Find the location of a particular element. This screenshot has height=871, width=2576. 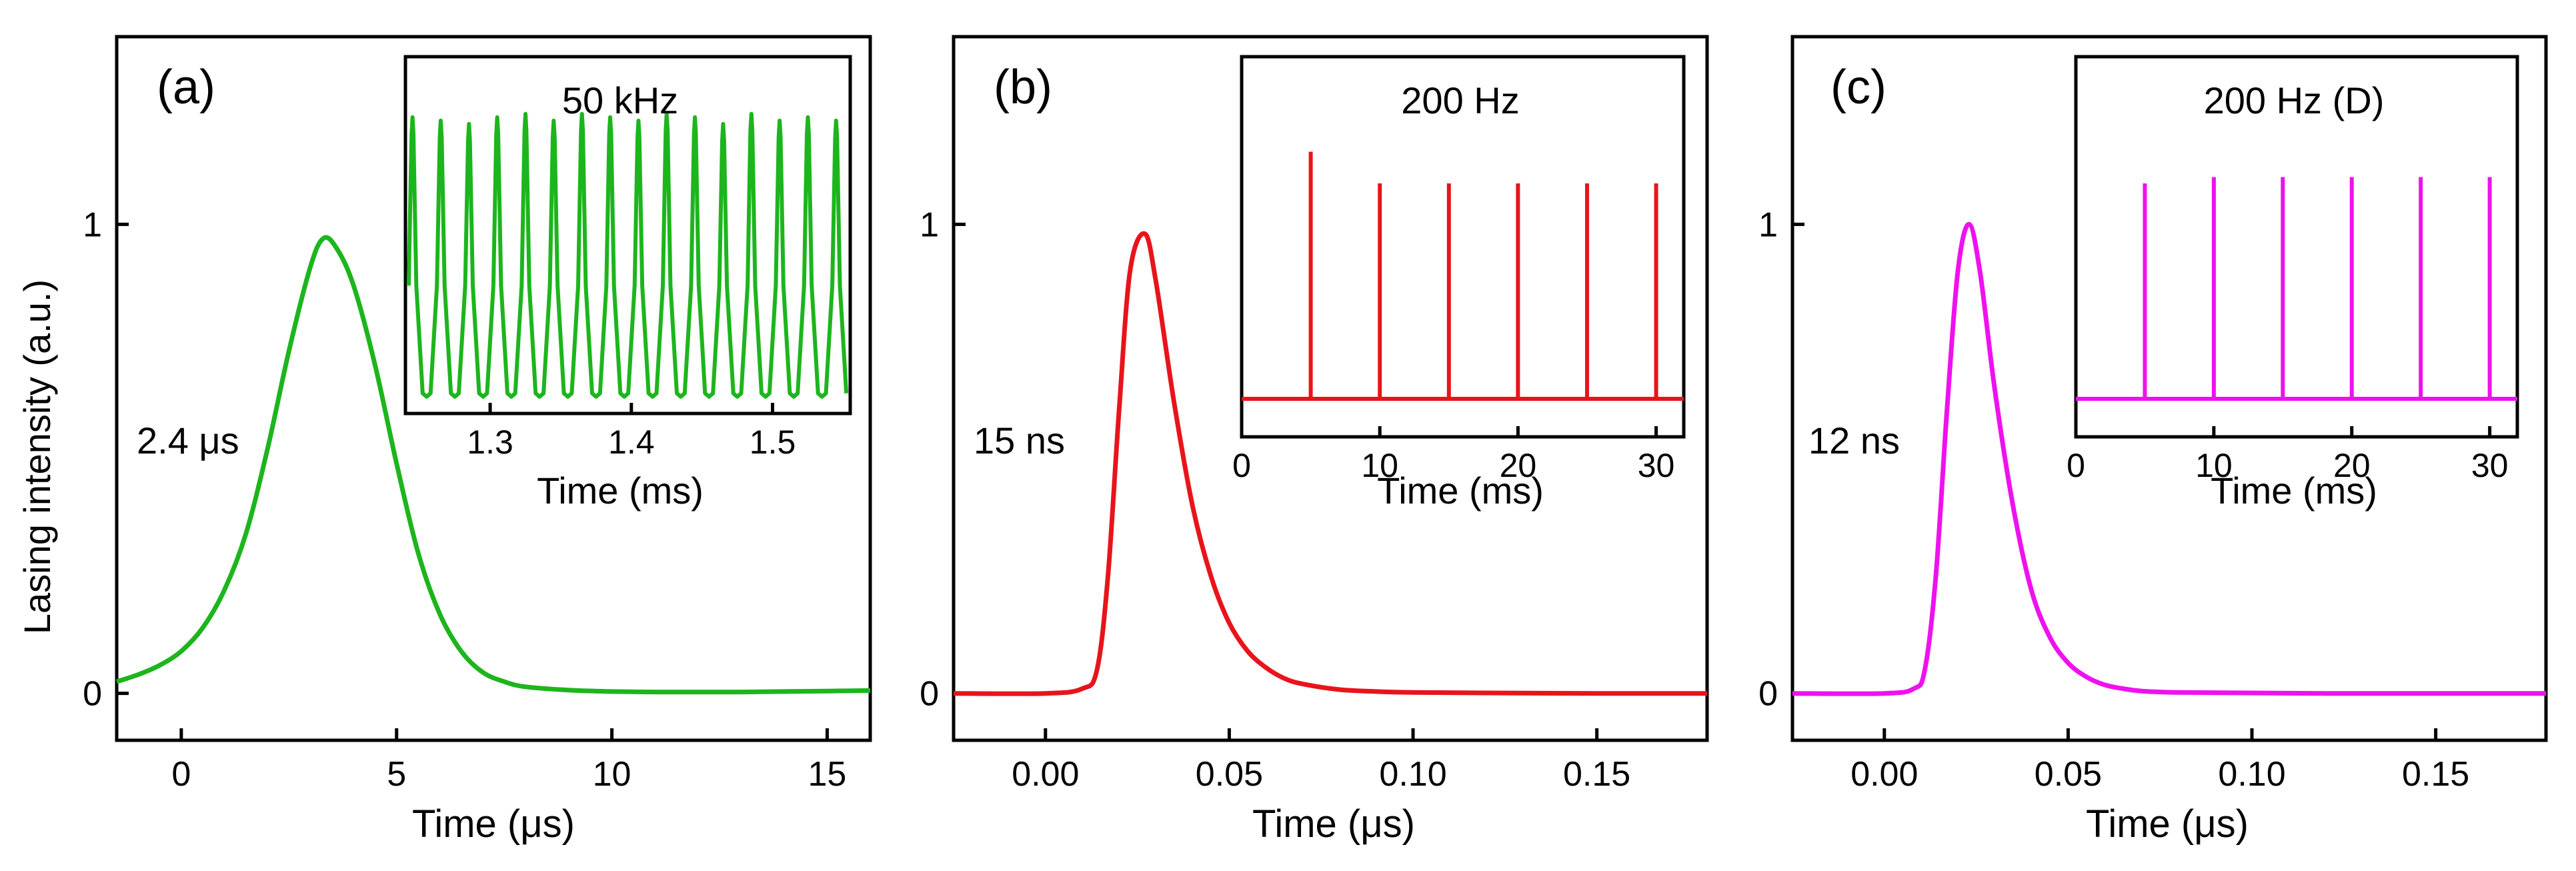

inset-title: 200 Hz (D) is located at coordinates (2294, 100).